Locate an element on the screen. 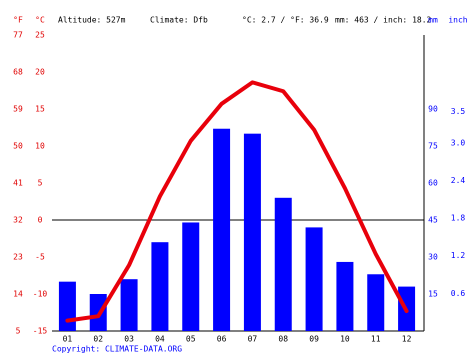  inch-unit: inch is located at coordinates (457, 20).